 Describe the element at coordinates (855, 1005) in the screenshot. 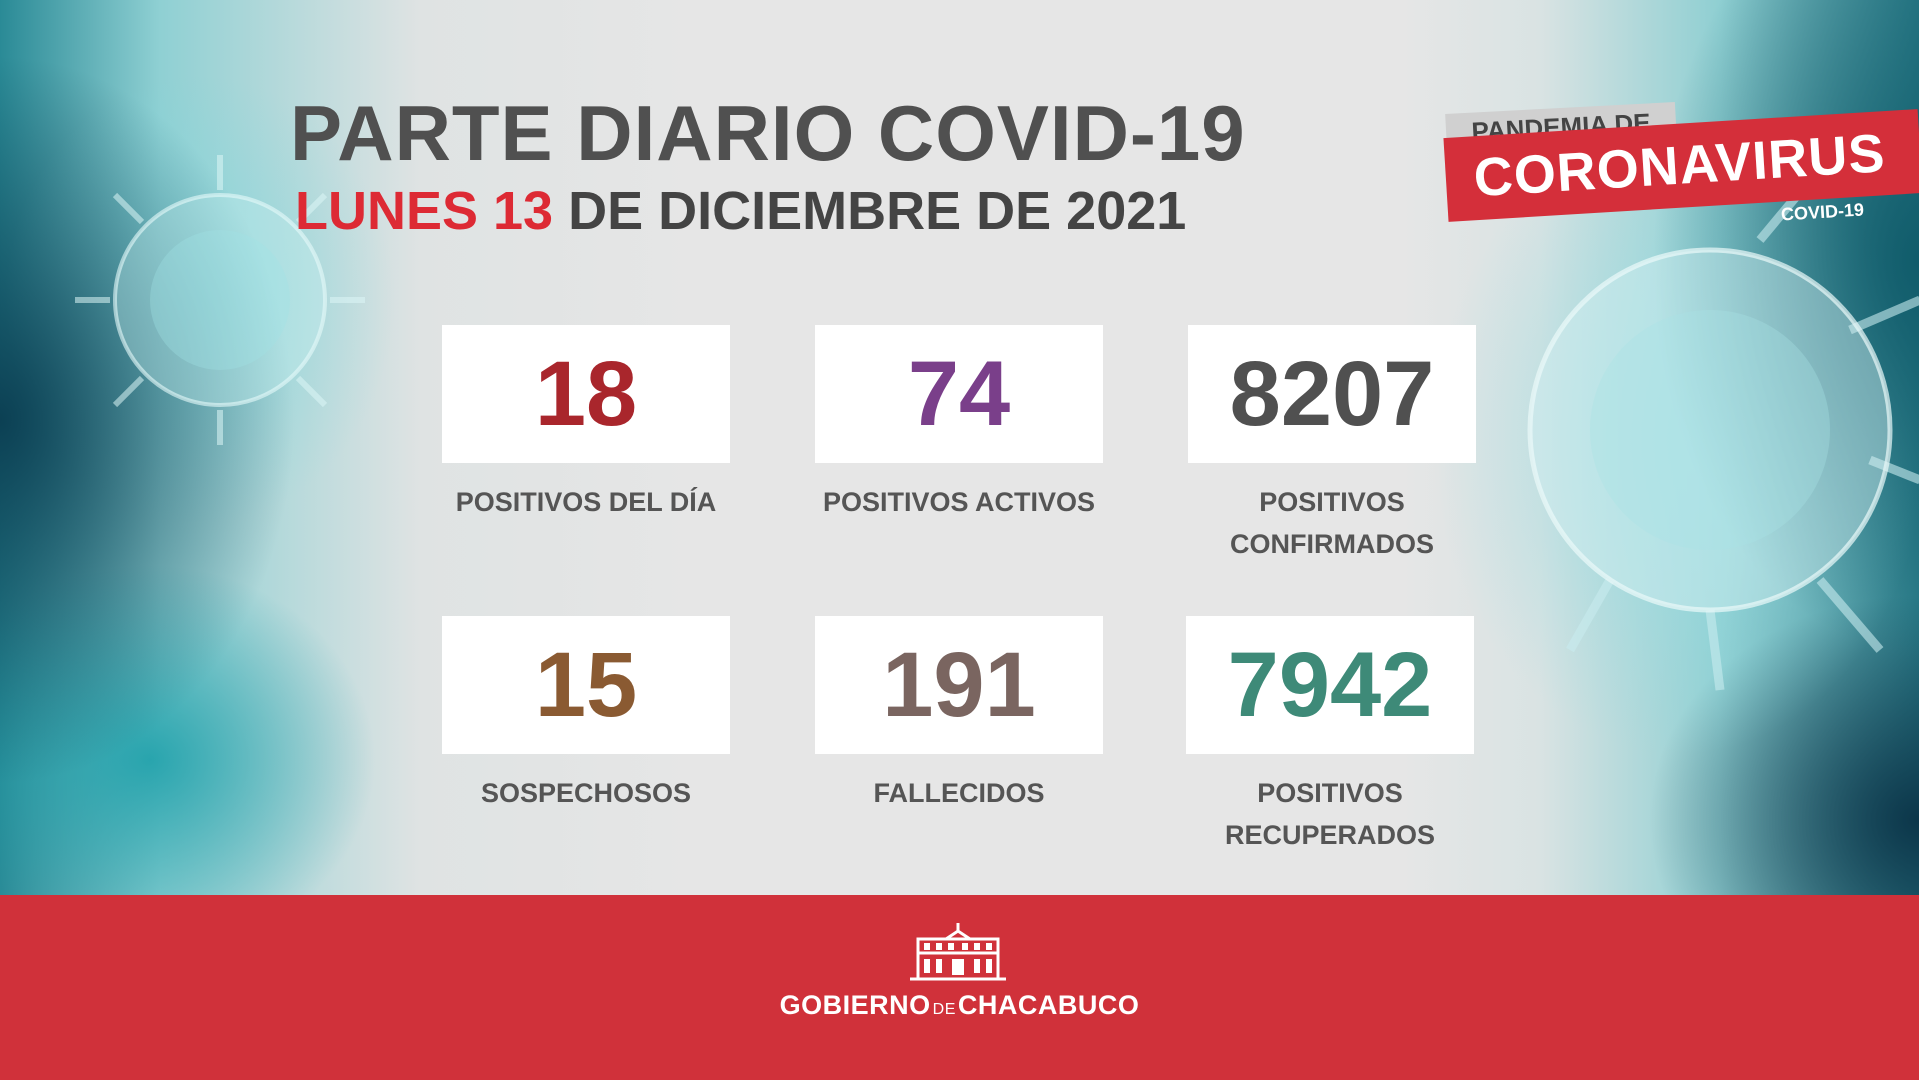

I see `logo-text-part: GOBIERNO` at that location.